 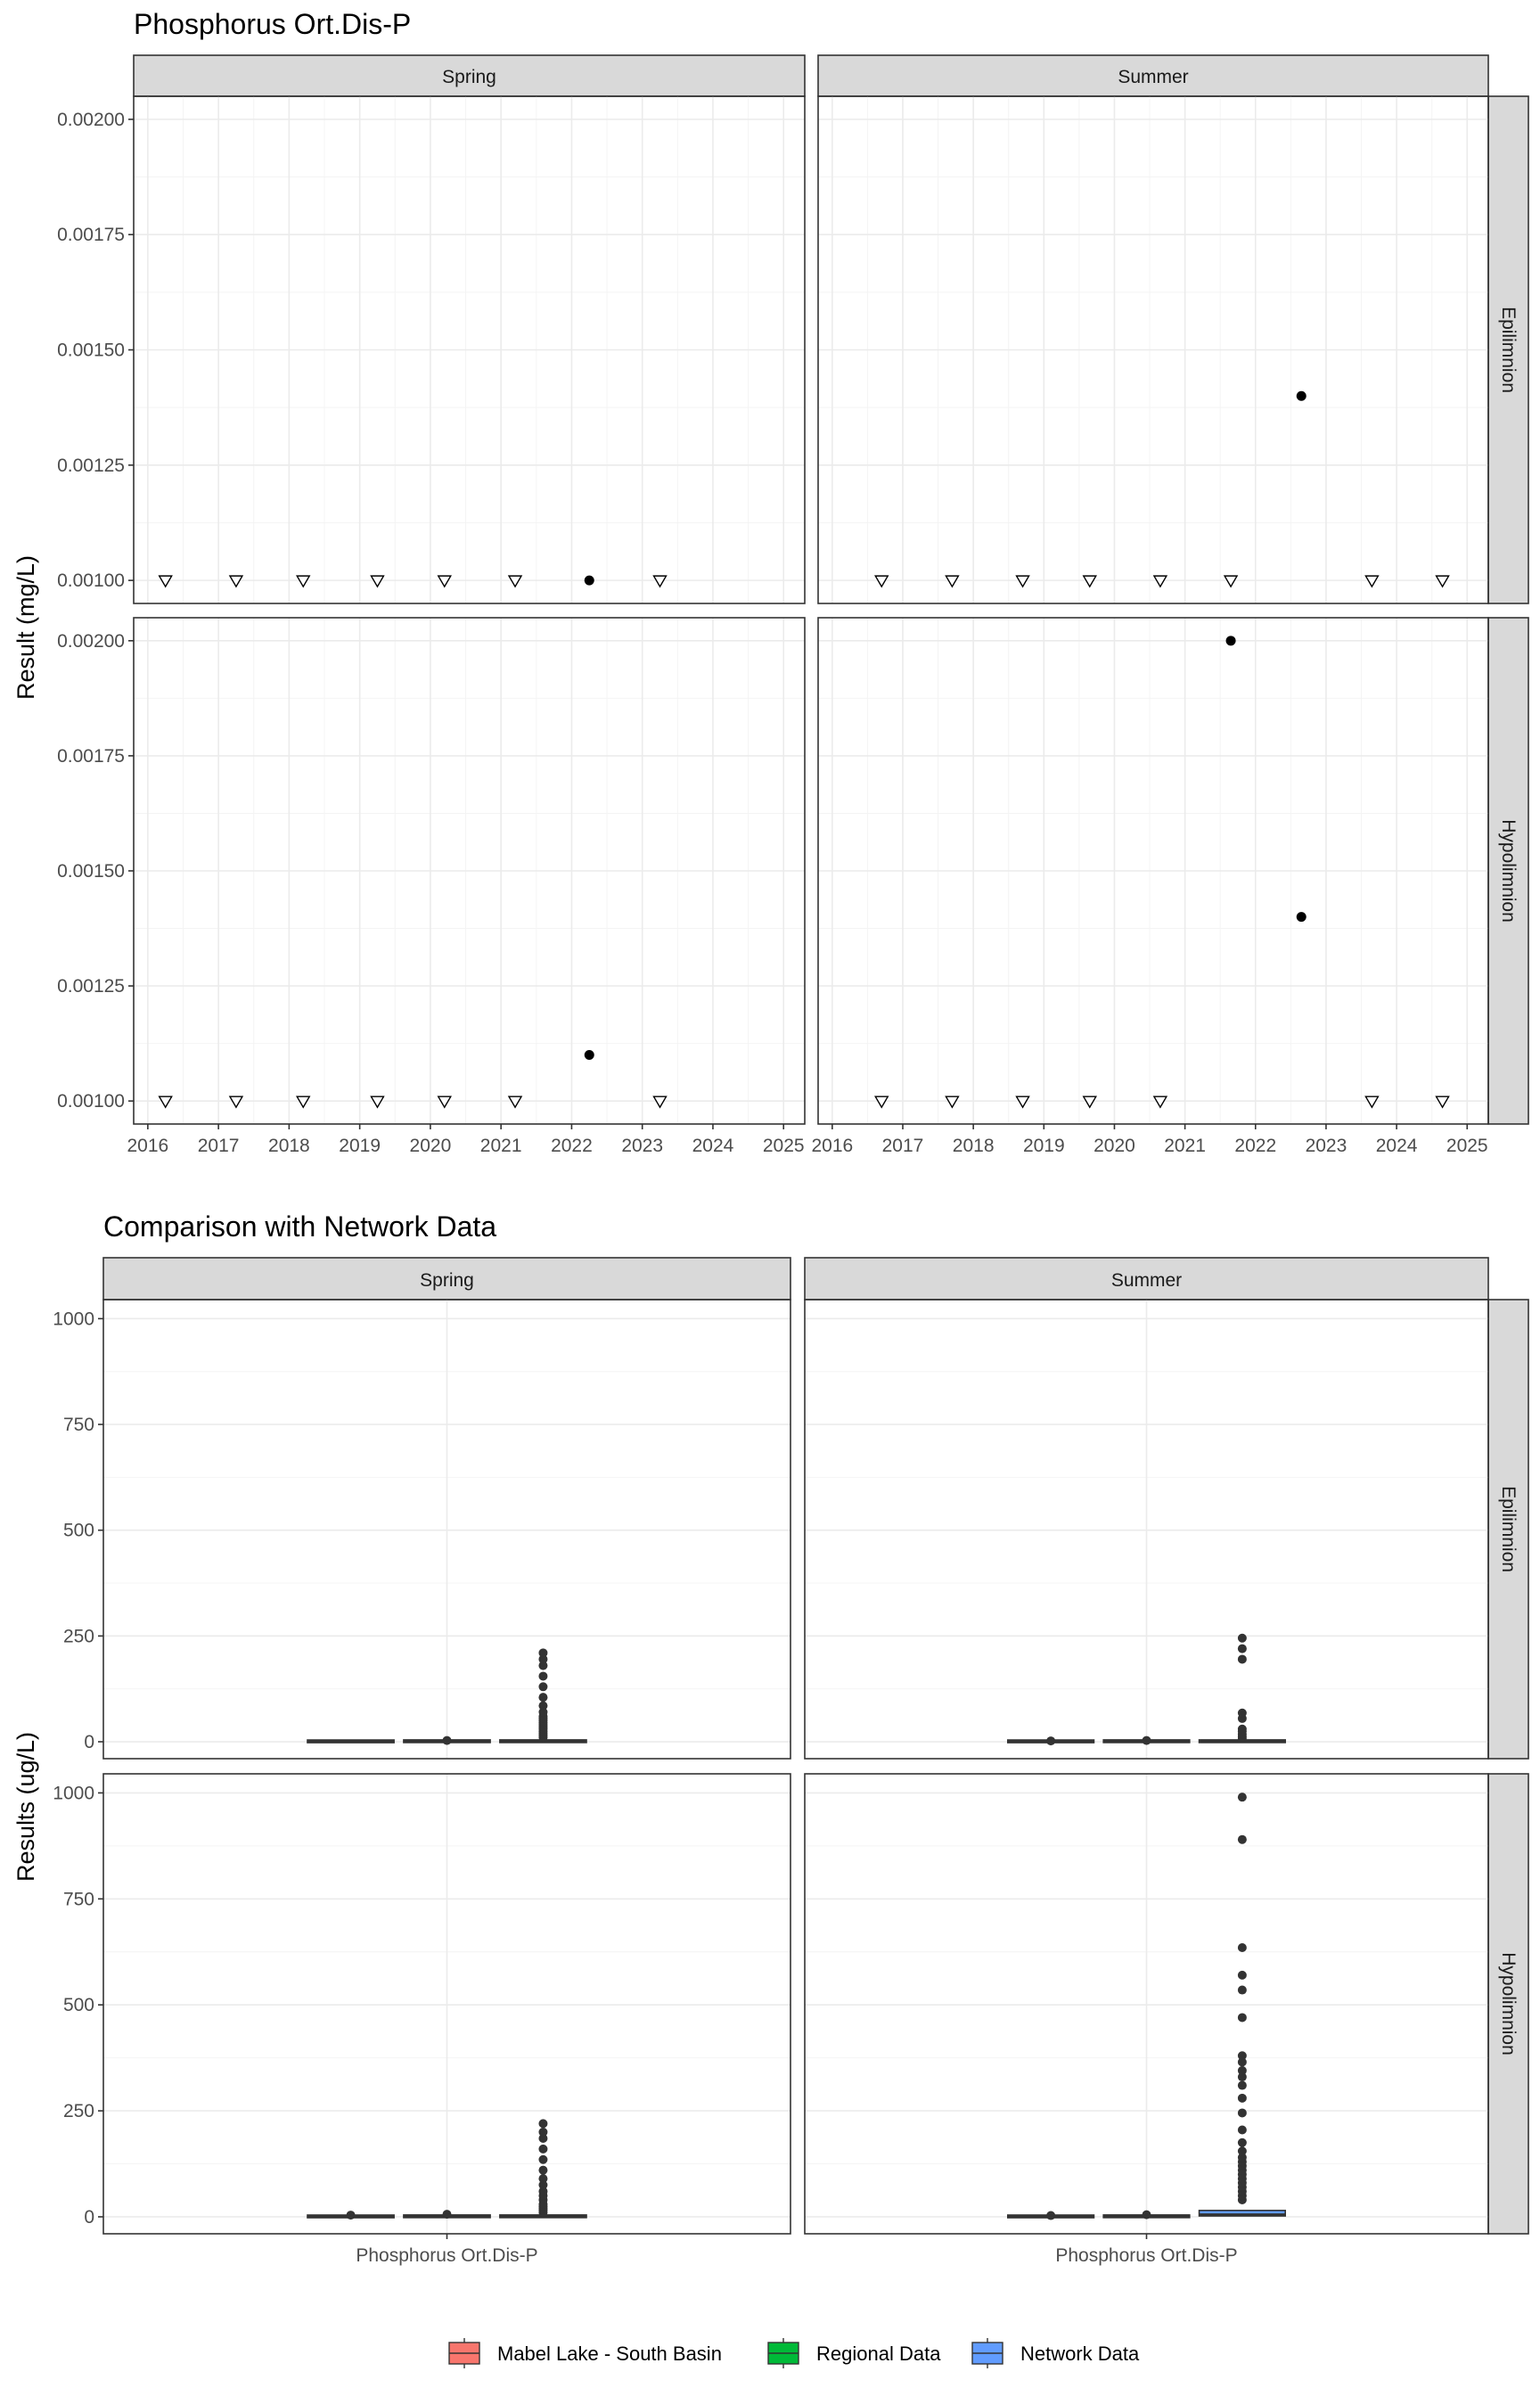 I want to click on x-tick-label: 2017, so click(x=219, y=1146).